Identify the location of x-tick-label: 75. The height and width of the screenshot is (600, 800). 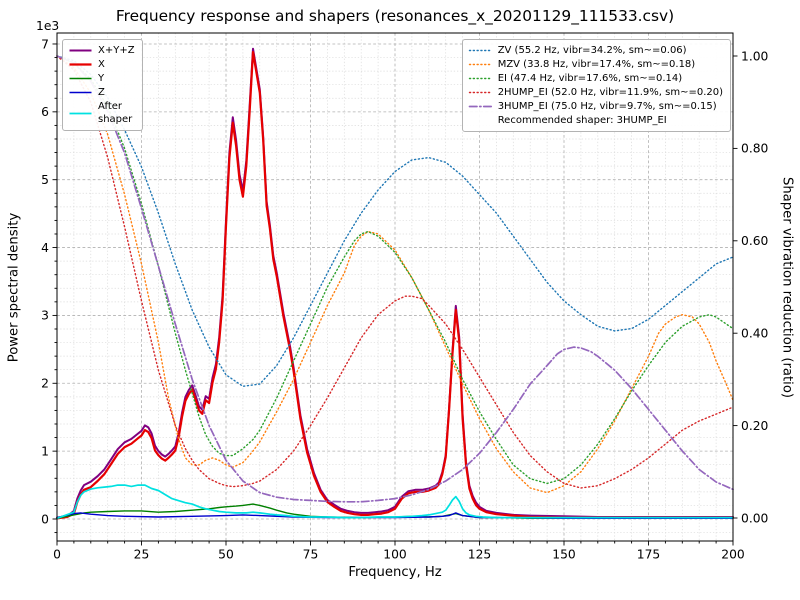
(311, 555).